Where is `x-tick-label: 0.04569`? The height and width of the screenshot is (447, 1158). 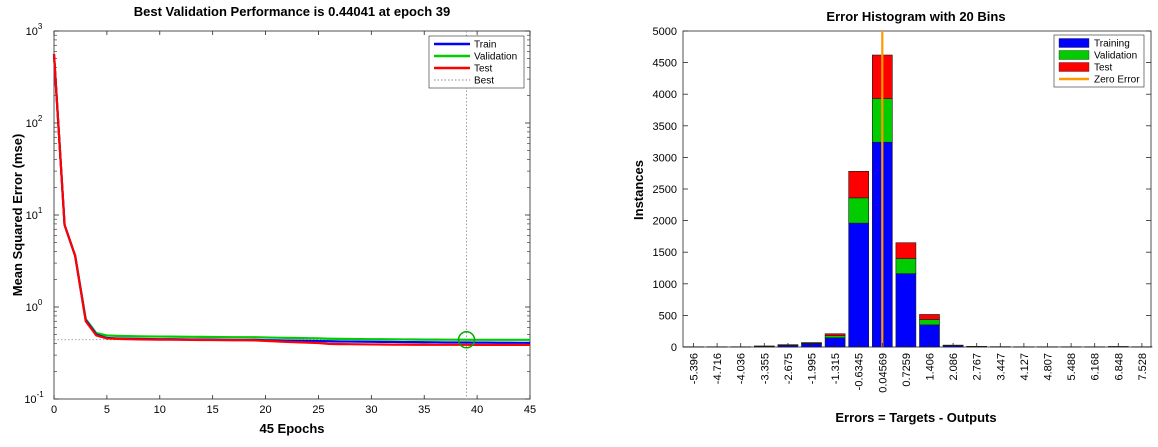 x-tick-label: 0.04569 is located at coordinates (883, 373).